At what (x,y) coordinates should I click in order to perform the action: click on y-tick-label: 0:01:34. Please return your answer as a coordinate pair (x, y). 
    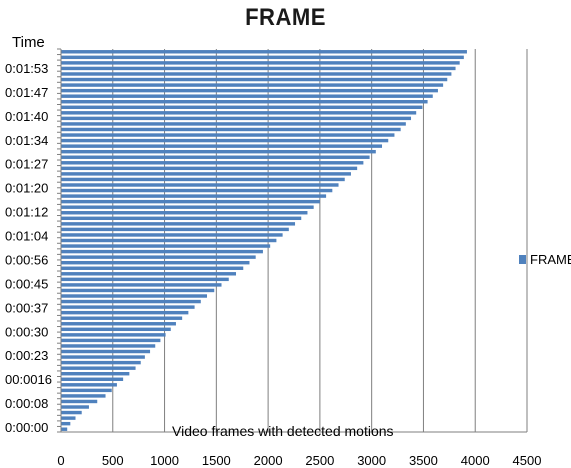
    Looking at the image, I should click on (26, 140).